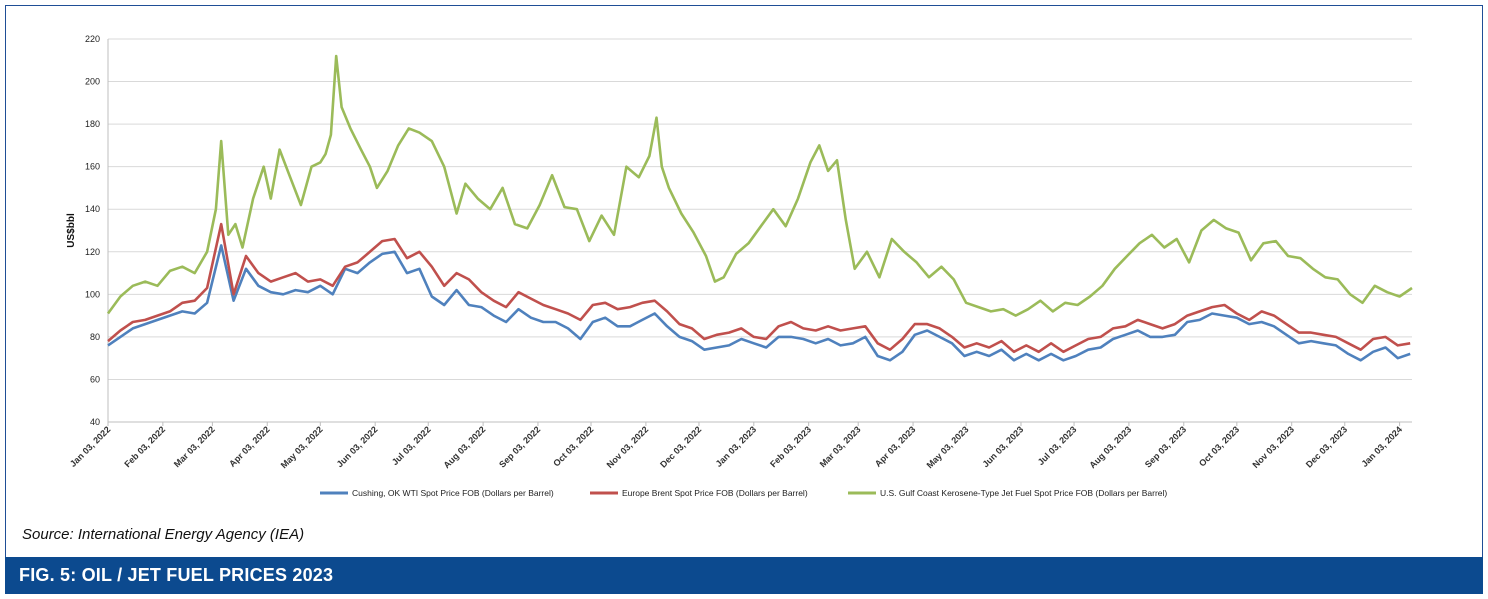  I want to click on x-tick-label: Sep 03, 2022, so click(519, 446).